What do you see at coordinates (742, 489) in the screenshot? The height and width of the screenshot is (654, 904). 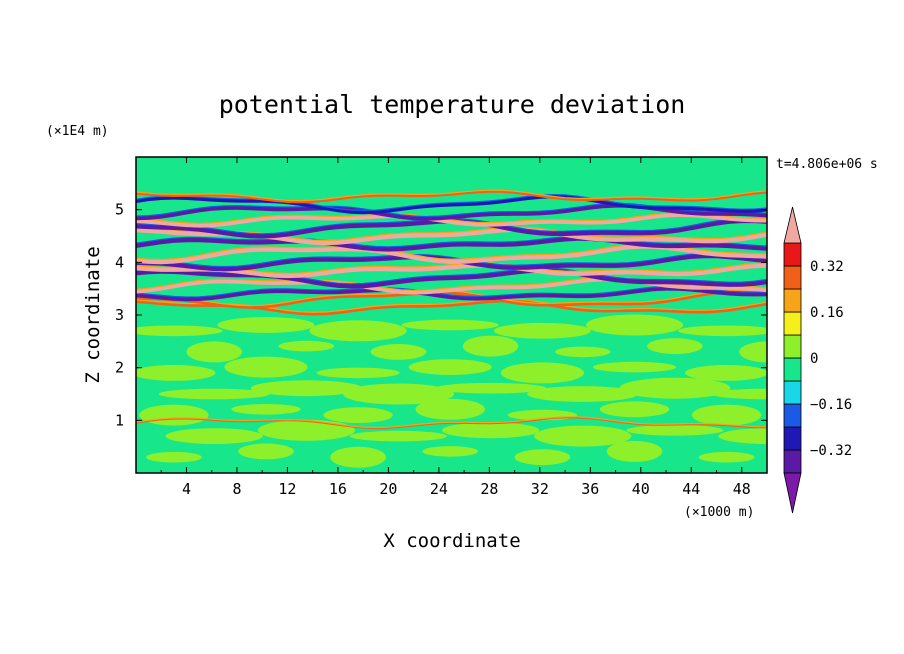 I see `x-tick-label: 48` at bounding box center [742, 489].